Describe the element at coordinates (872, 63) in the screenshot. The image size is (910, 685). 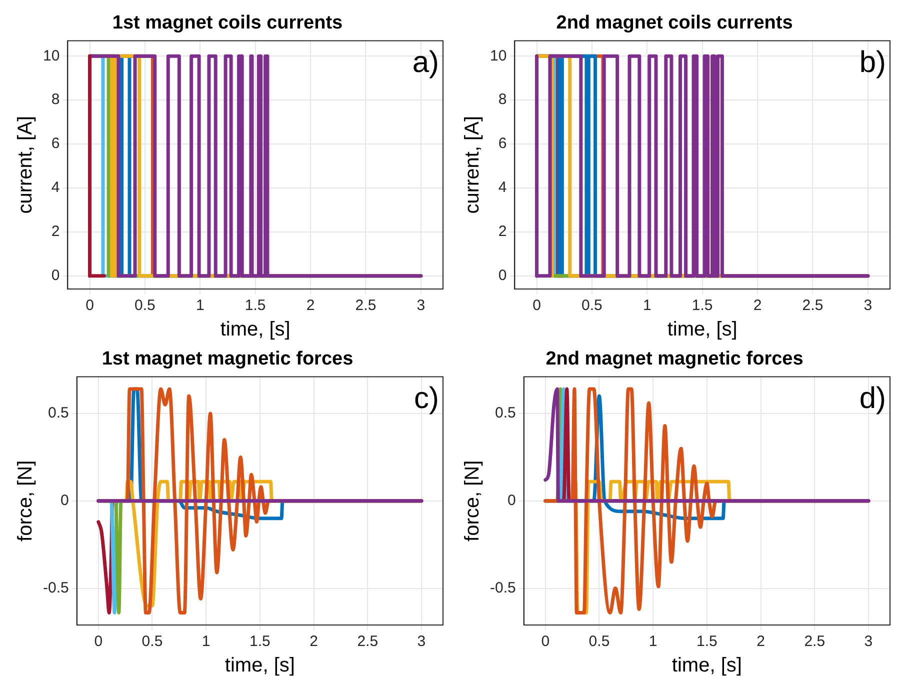
I see `annotation: b)` at that location.